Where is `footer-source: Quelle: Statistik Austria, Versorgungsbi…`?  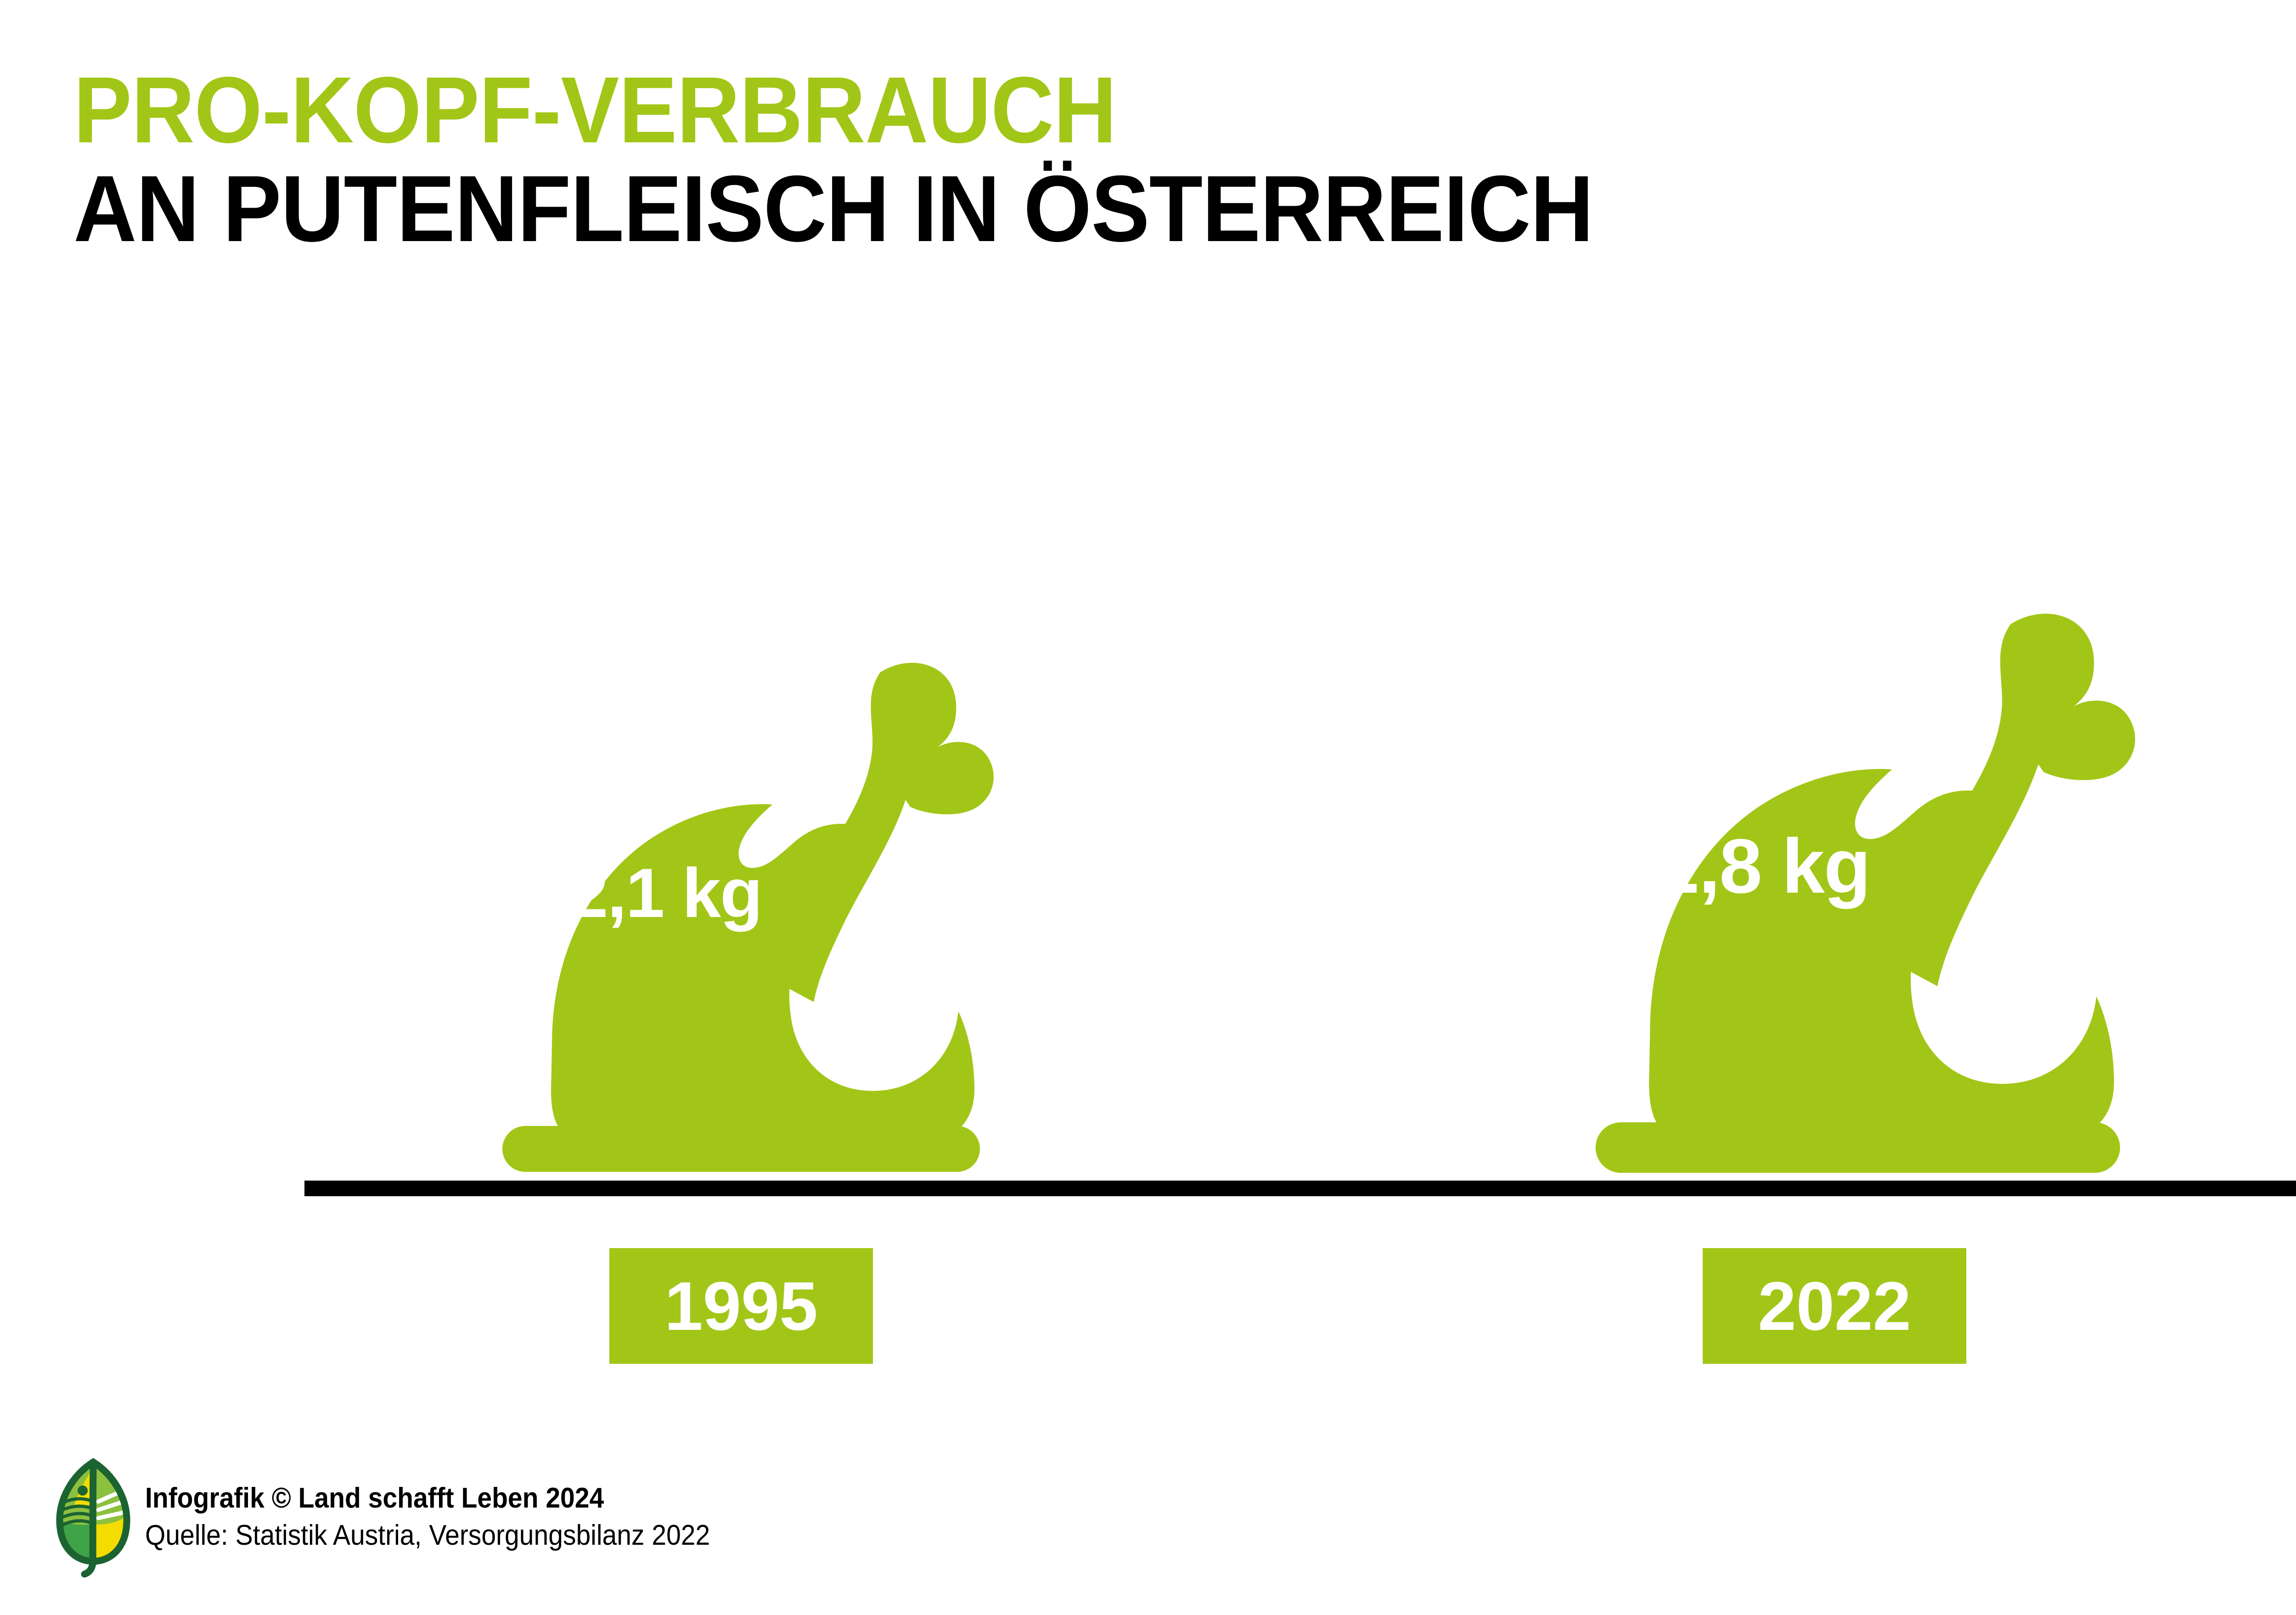 footer-source: Quelle: Statistik Austria, Versorgungsbi… is located at coordinates (427, 1535).